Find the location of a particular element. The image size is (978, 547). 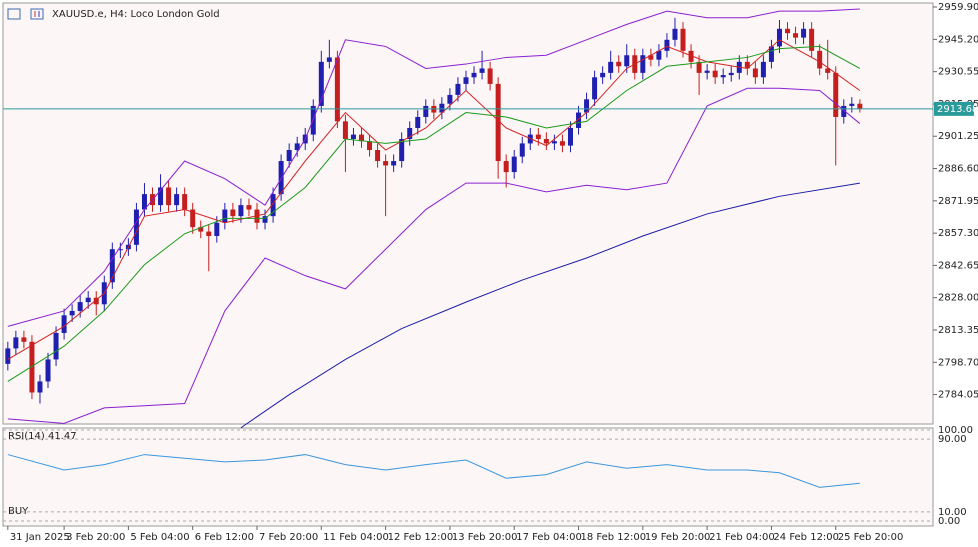

x-tick-label: 25 Feb 20:00 is located at coordinates (871, 537).